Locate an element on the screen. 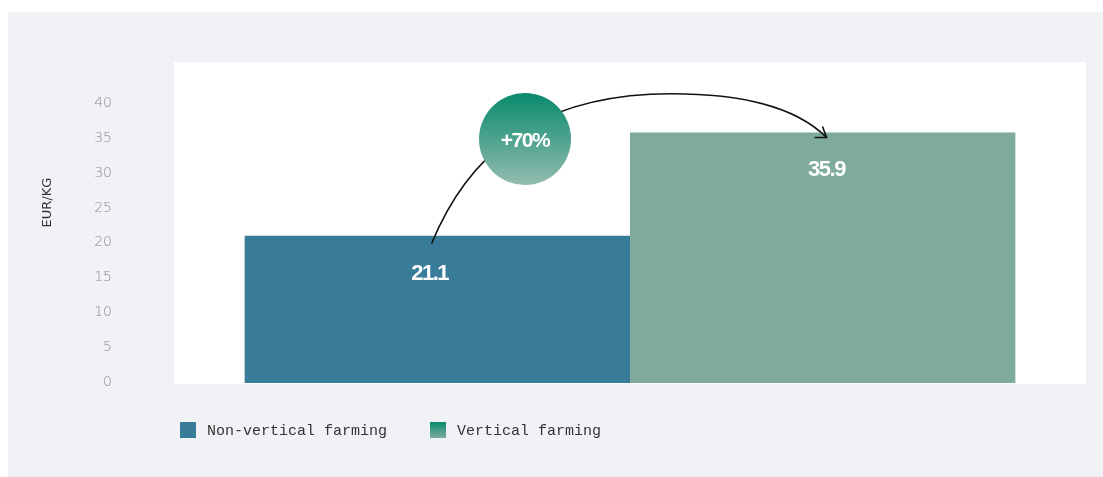 The width and height of the screenshot is (1103, 477). y-tick-label: 0 is located at coordinates (107, 381).